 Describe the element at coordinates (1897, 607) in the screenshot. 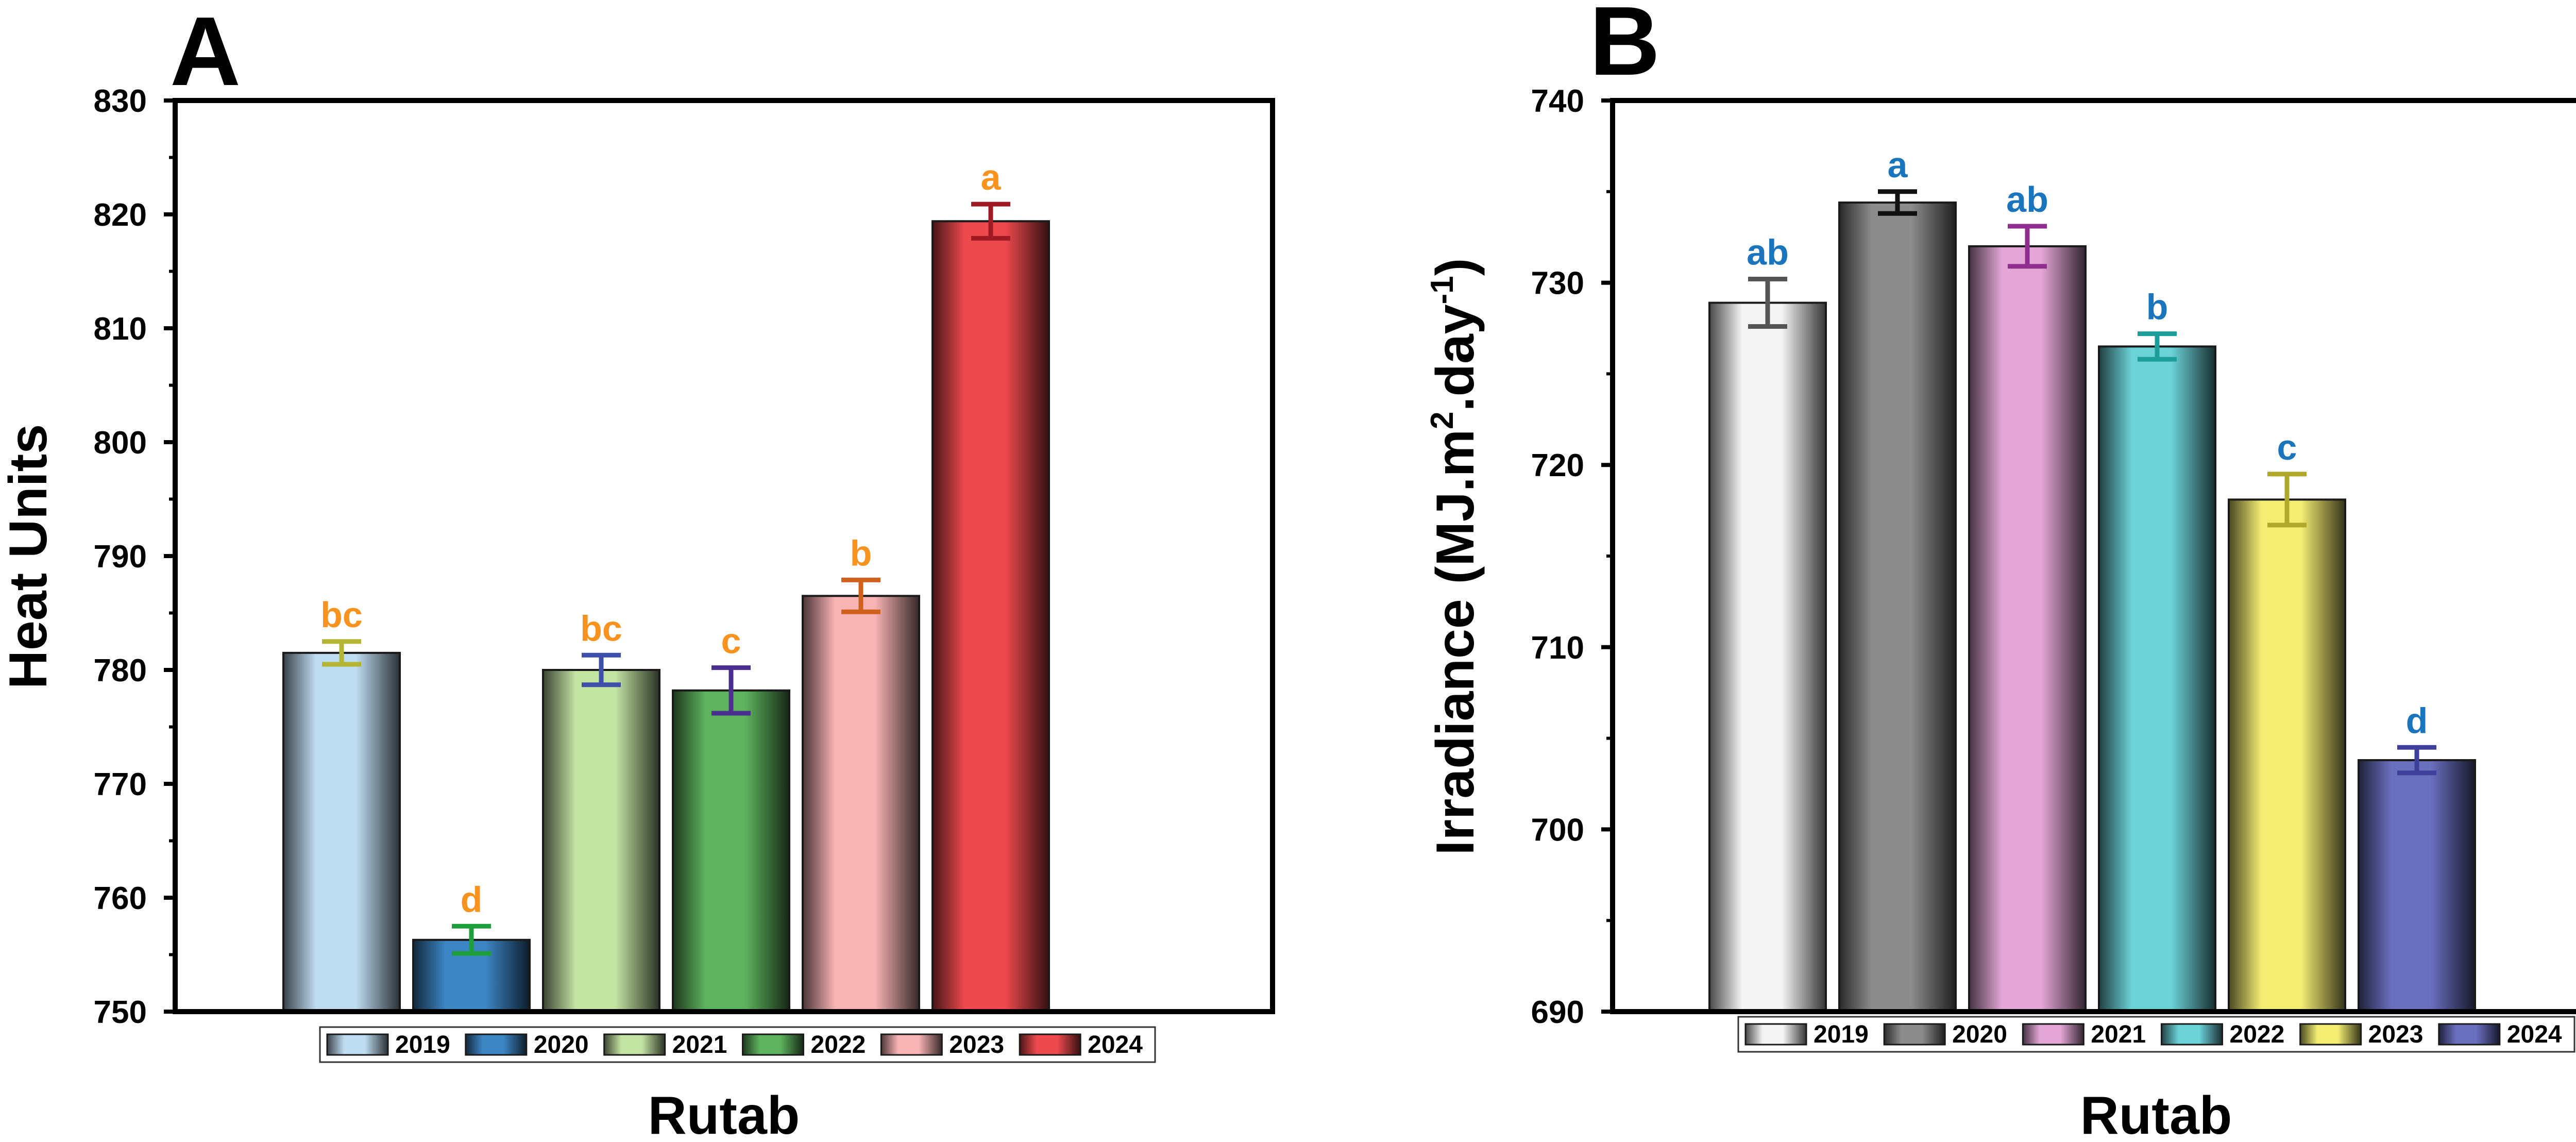

I see `bar-2020` at that location.